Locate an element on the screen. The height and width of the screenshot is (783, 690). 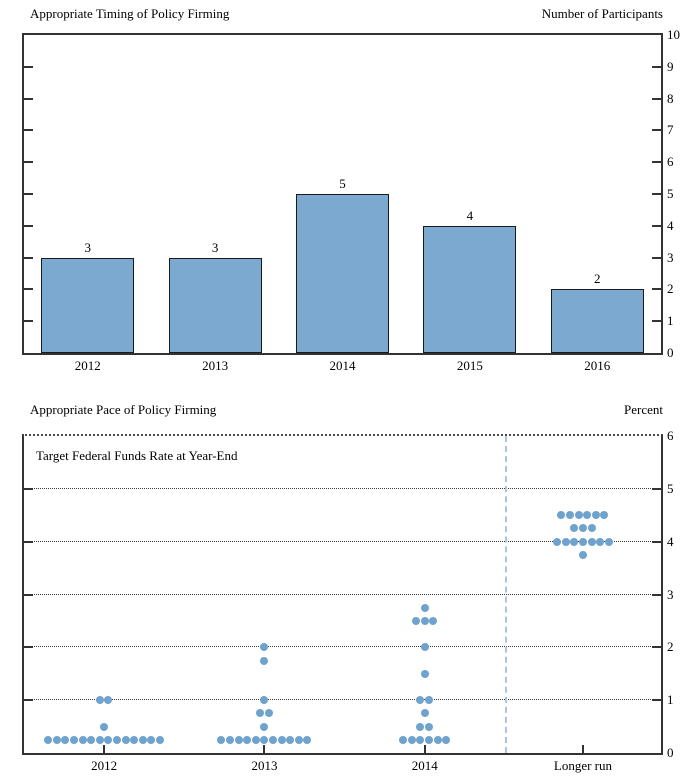
pace-annotation-label: Target Federal Funds Rate at Year-End is located at coordinates (137, 455).